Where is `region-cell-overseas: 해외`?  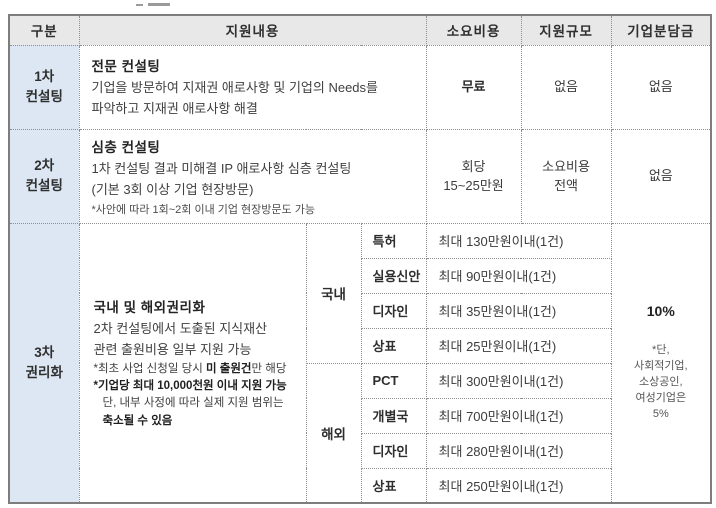
region-cell-overseas: 해외 is located at coordinates (333, 433).